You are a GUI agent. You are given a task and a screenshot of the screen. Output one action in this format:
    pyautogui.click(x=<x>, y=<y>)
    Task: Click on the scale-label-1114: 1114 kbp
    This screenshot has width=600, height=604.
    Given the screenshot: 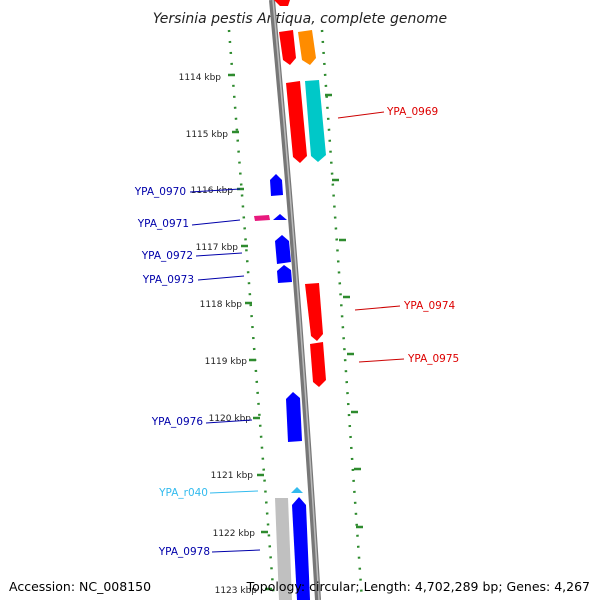 What is the action you would take?
    pyautogui.click(x=200, y=78)
    